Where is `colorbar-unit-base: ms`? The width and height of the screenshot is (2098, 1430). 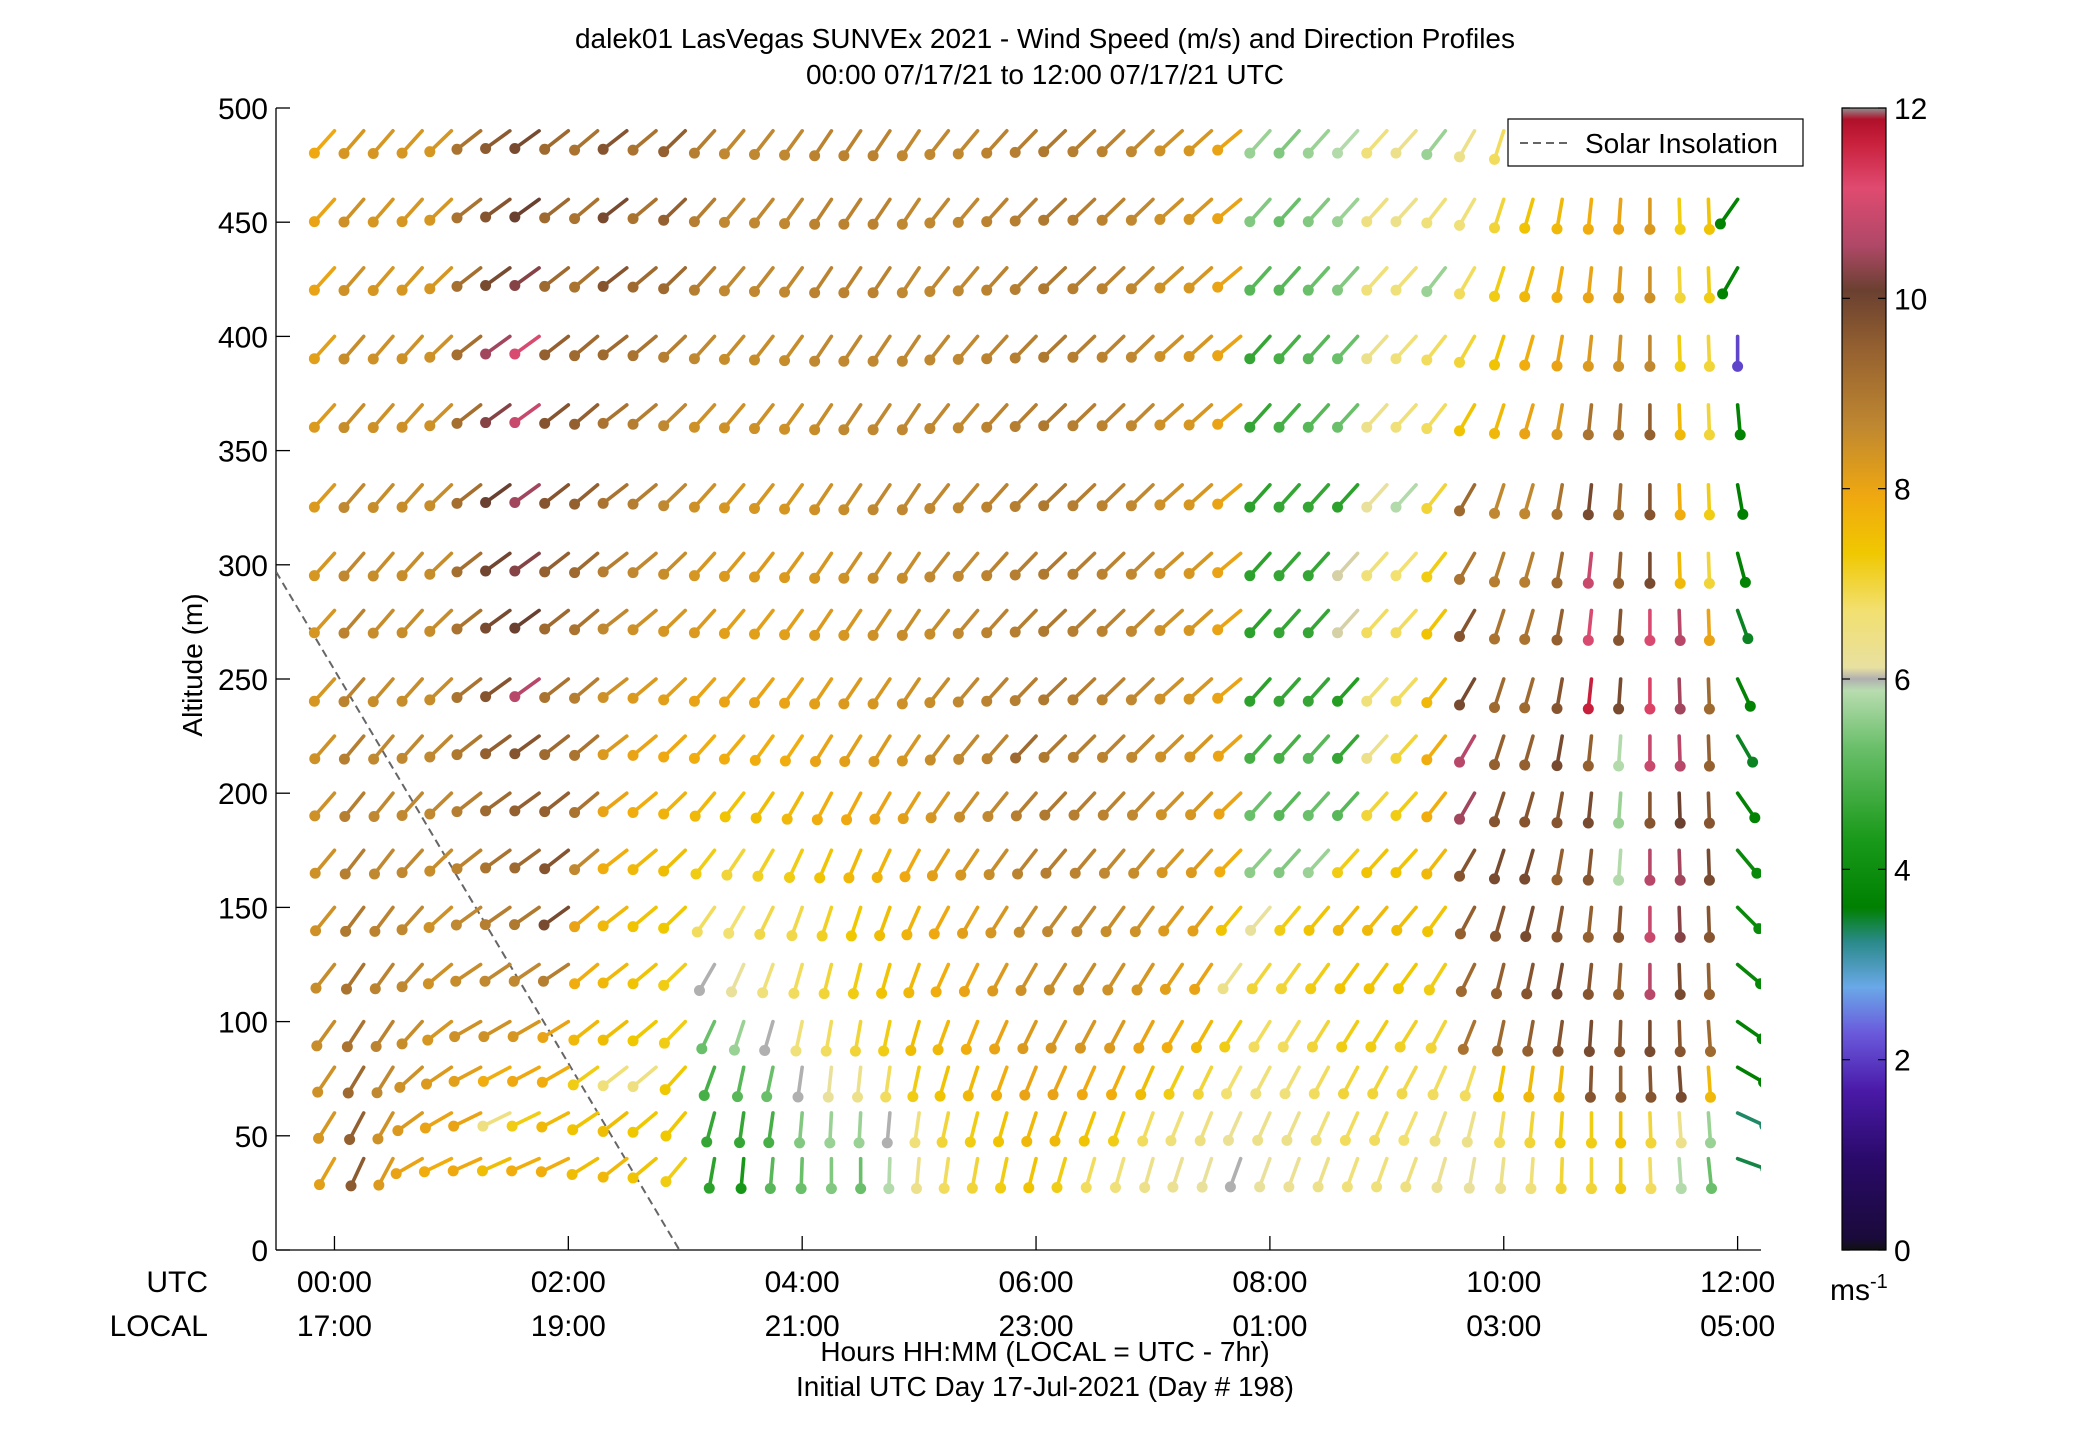
colorbar-unit-base: ms is located at coordinates (1850, 1290).